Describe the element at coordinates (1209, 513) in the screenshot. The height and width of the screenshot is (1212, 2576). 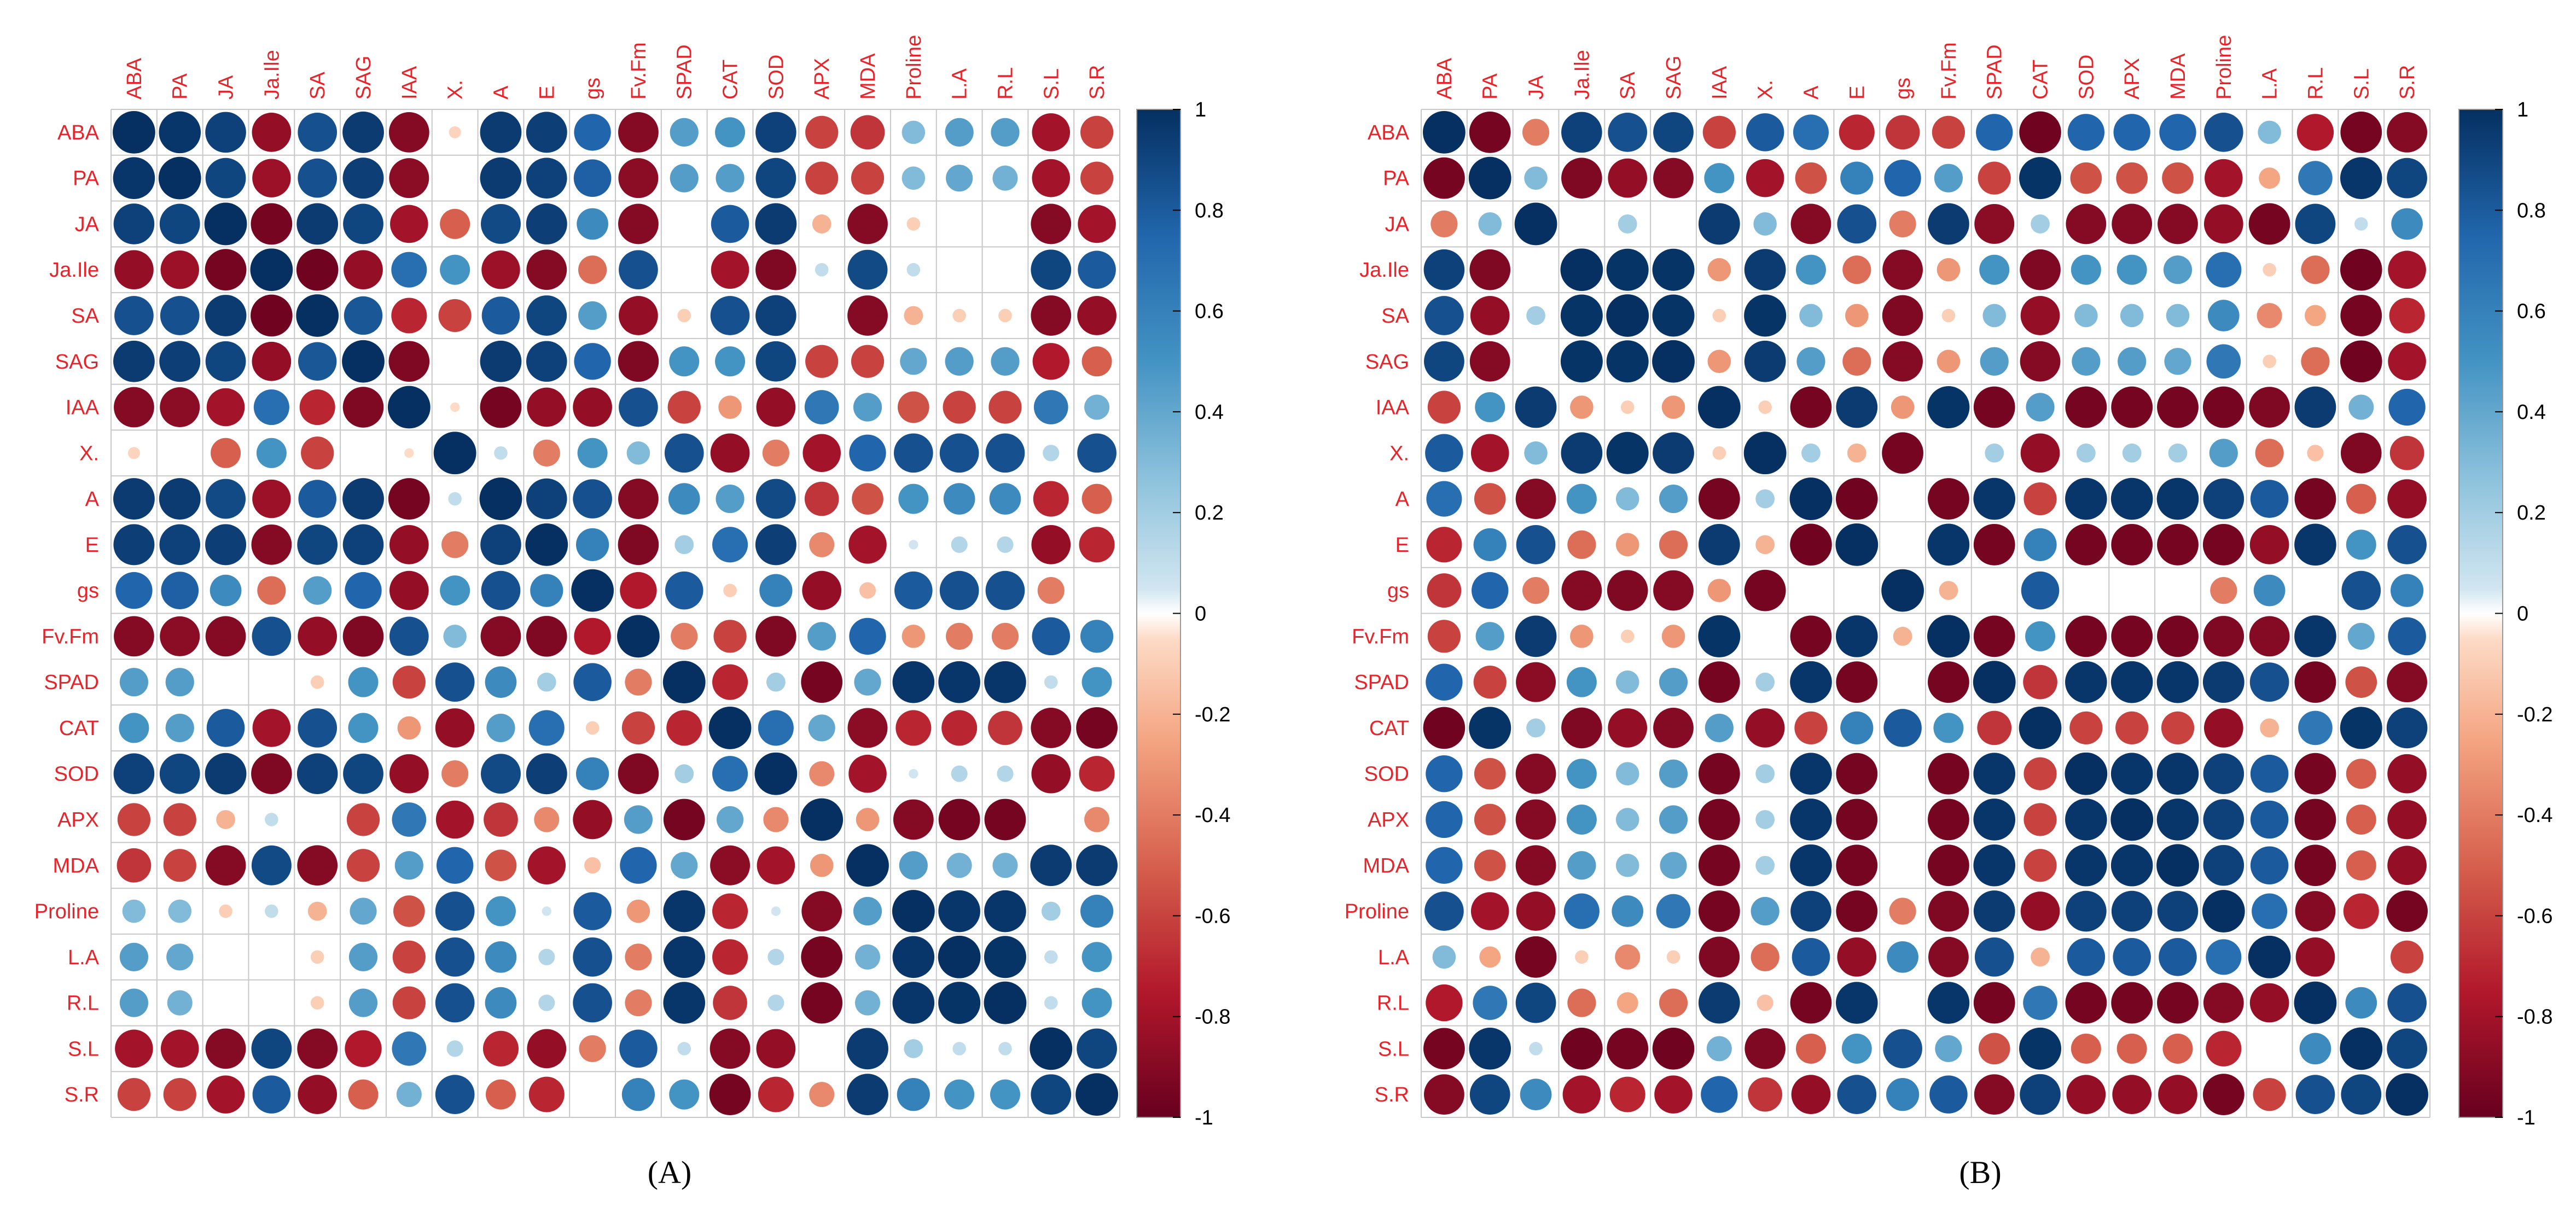
I see `colorbar-tick-label: 0.2` at that location.